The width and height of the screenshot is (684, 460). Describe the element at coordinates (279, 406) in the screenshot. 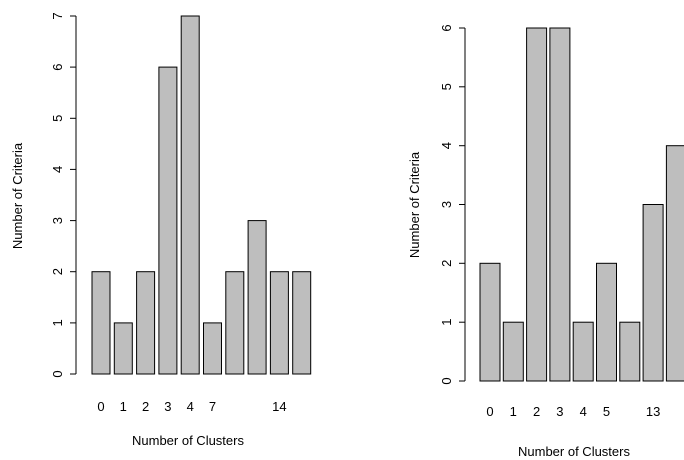

I see `x-tick-label: 14` at that location.